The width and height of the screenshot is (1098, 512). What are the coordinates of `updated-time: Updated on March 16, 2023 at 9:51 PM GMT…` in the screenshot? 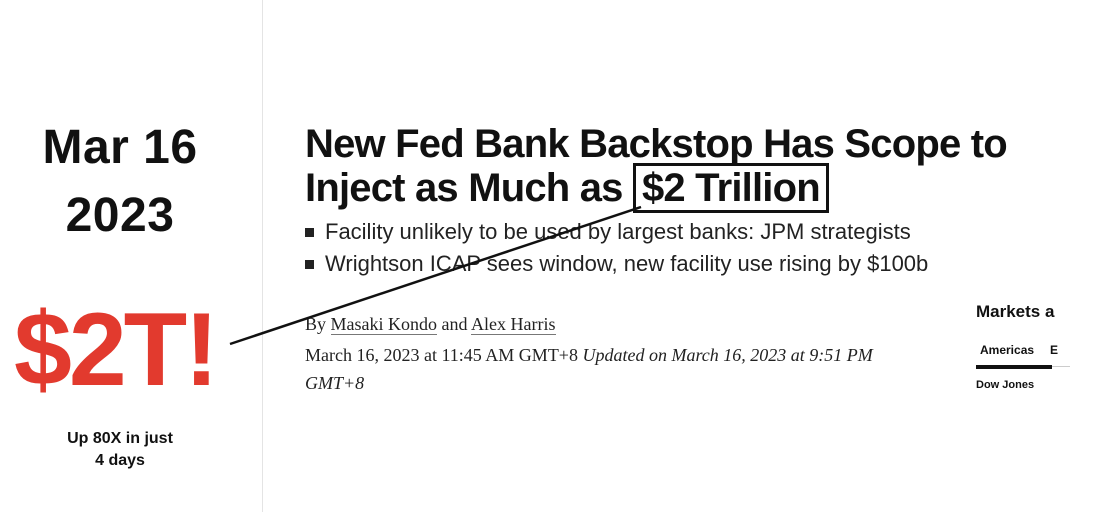 It's located at (589, 369).